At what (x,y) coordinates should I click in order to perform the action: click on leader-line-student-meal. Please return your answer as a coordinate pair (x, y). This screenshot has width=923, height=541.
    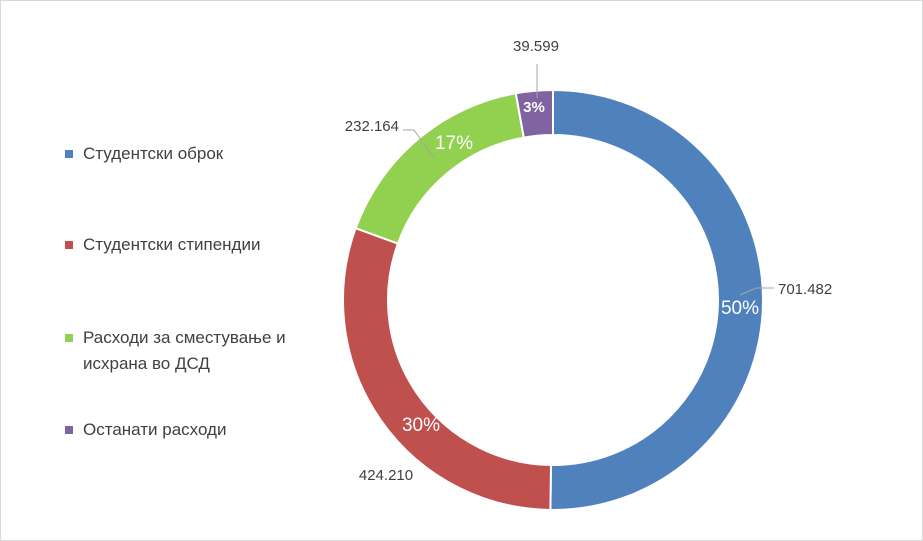
    Looking at the image, I should click on (756, 291).